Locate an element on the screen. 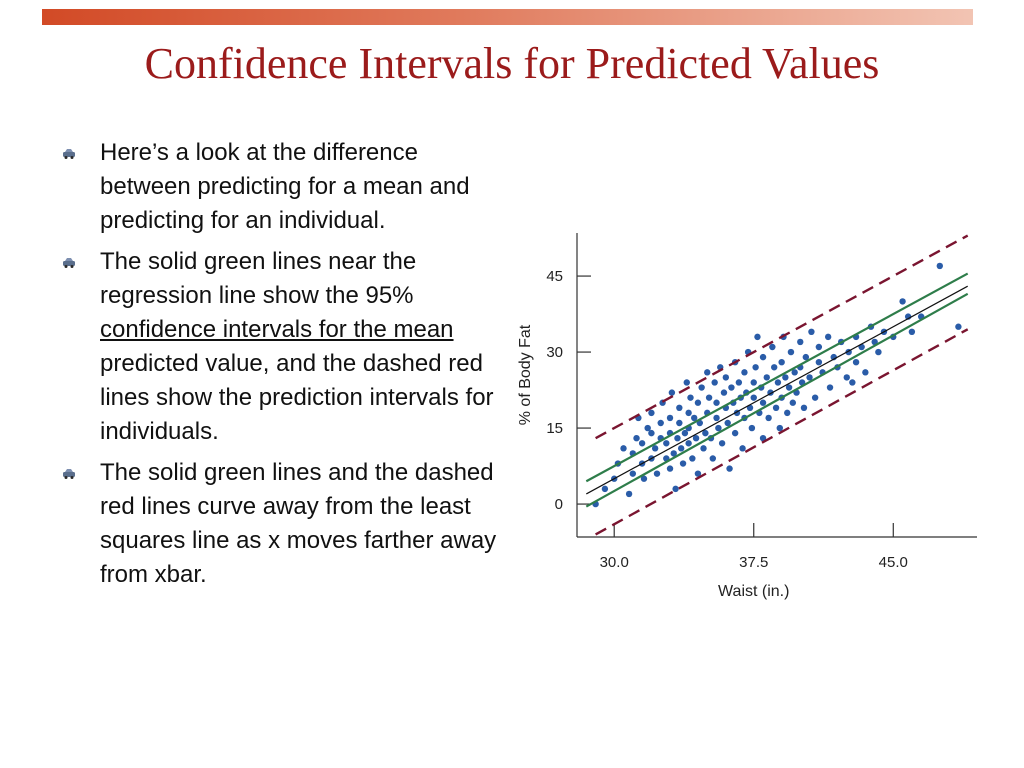 The width and height of the screenshot is (1024, 768). y-tick-label: 45 is located at coordinates (554, 276).